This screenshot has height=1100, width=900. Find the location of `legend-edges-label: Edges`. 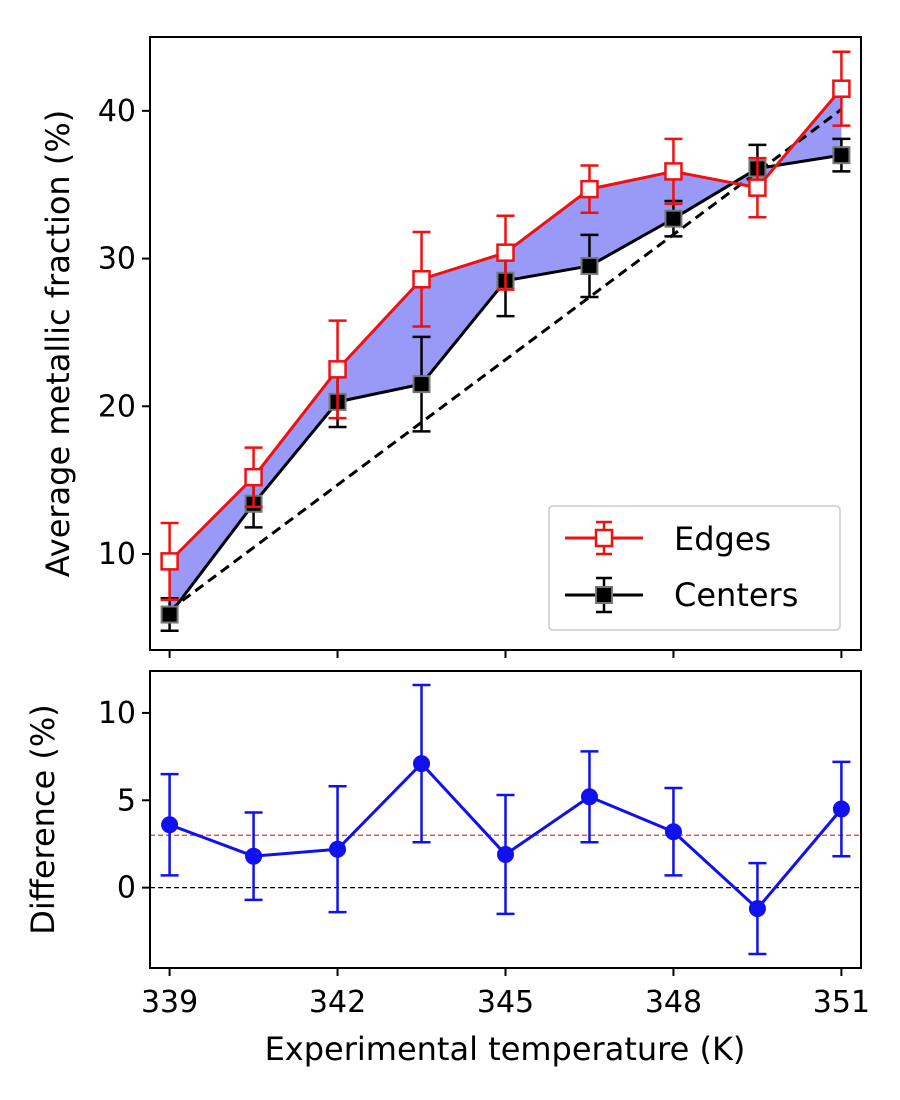

legend-edges-label: Edges is located at coordinates (722, 539).